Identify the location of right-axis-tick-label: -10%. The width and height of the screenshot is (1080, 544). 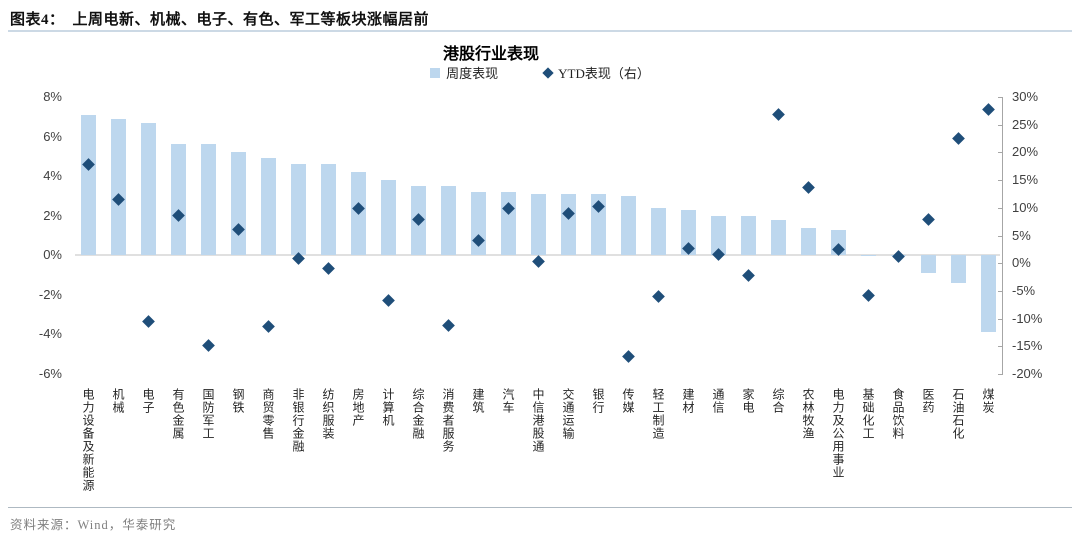
(1027, 318).